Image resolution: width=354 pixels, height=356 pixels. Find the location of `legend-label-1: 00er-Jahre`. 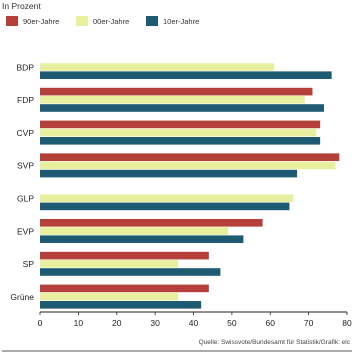

legend-label-1: 00er-Jahre is located at coordinates (111, 21).